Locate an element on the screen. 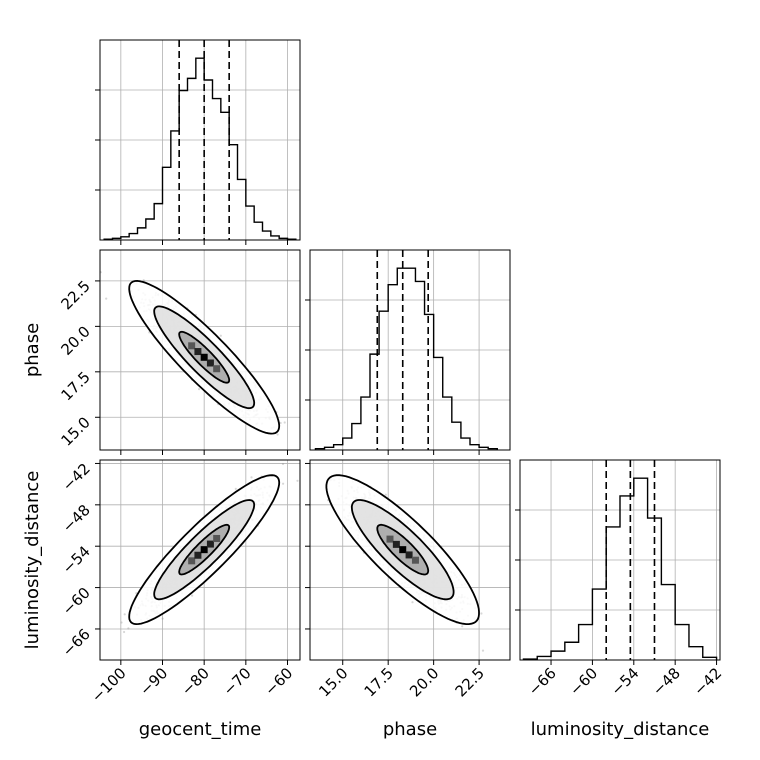 This screenshot has height=760, width=760. hist-panel-luminosity_distance: −66 −60 −54 −48 −42 is located at coordinates (620, 579).